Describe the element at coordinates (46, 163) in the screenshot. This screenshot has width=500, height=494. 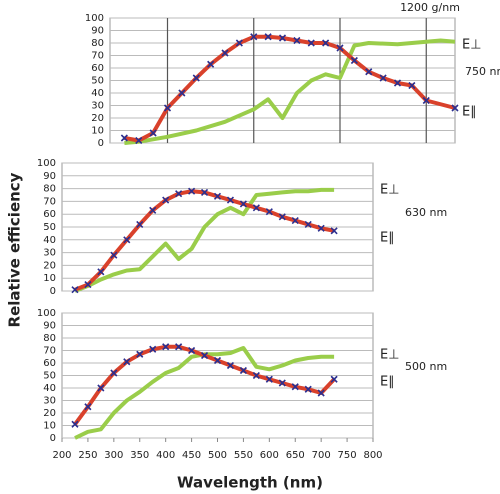
I see `y-tick-label: 100` at that location.